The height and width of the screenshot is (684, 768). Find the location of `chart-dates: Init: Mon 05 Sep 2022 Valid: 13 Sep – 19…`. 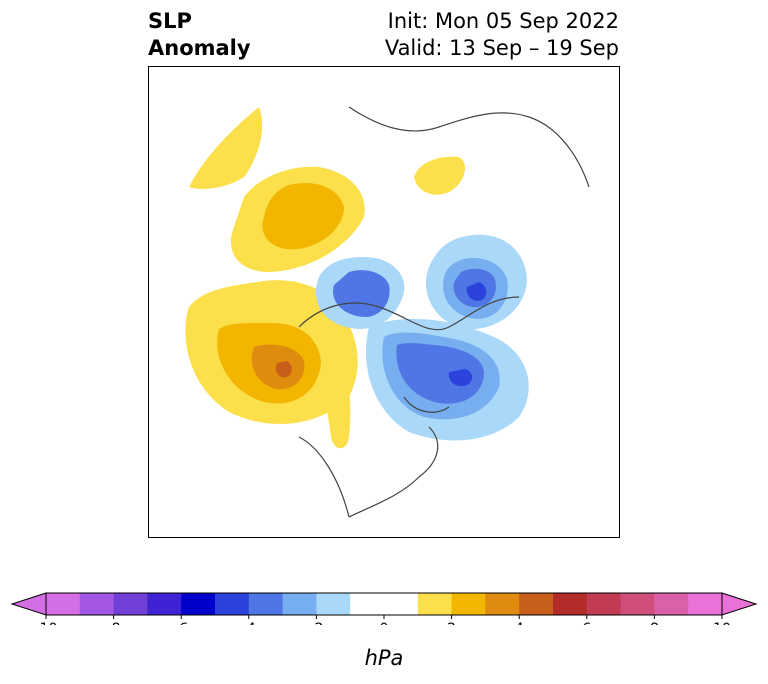

chart-dates: Init: Mon 05 Sep 2022 Valid: 13 Sep – 19… is located at coordinates (502, 35).